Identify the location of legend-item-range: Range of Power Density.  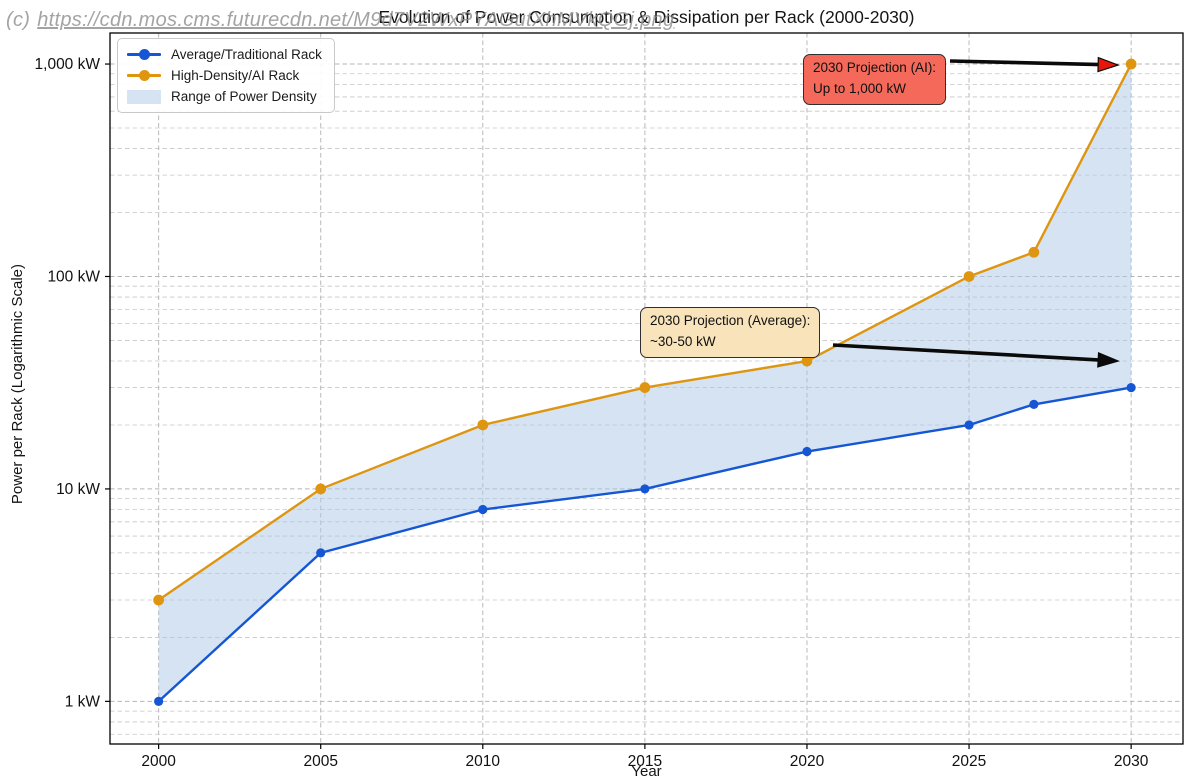
(224, 96).